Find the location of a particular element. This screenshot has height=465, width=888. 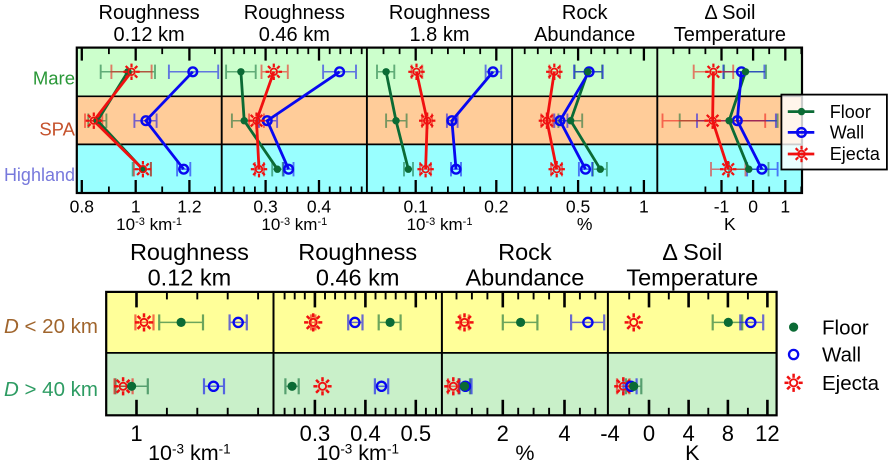

svg-text: Highland is located at coordinates (39, 175).